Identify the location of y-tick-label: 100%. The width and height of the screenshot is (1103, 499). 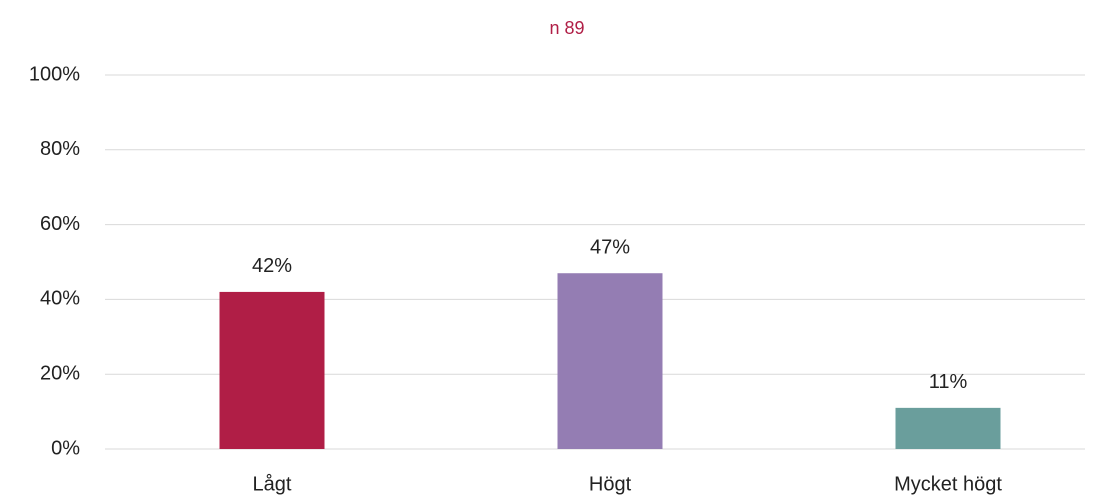
(54, 74).